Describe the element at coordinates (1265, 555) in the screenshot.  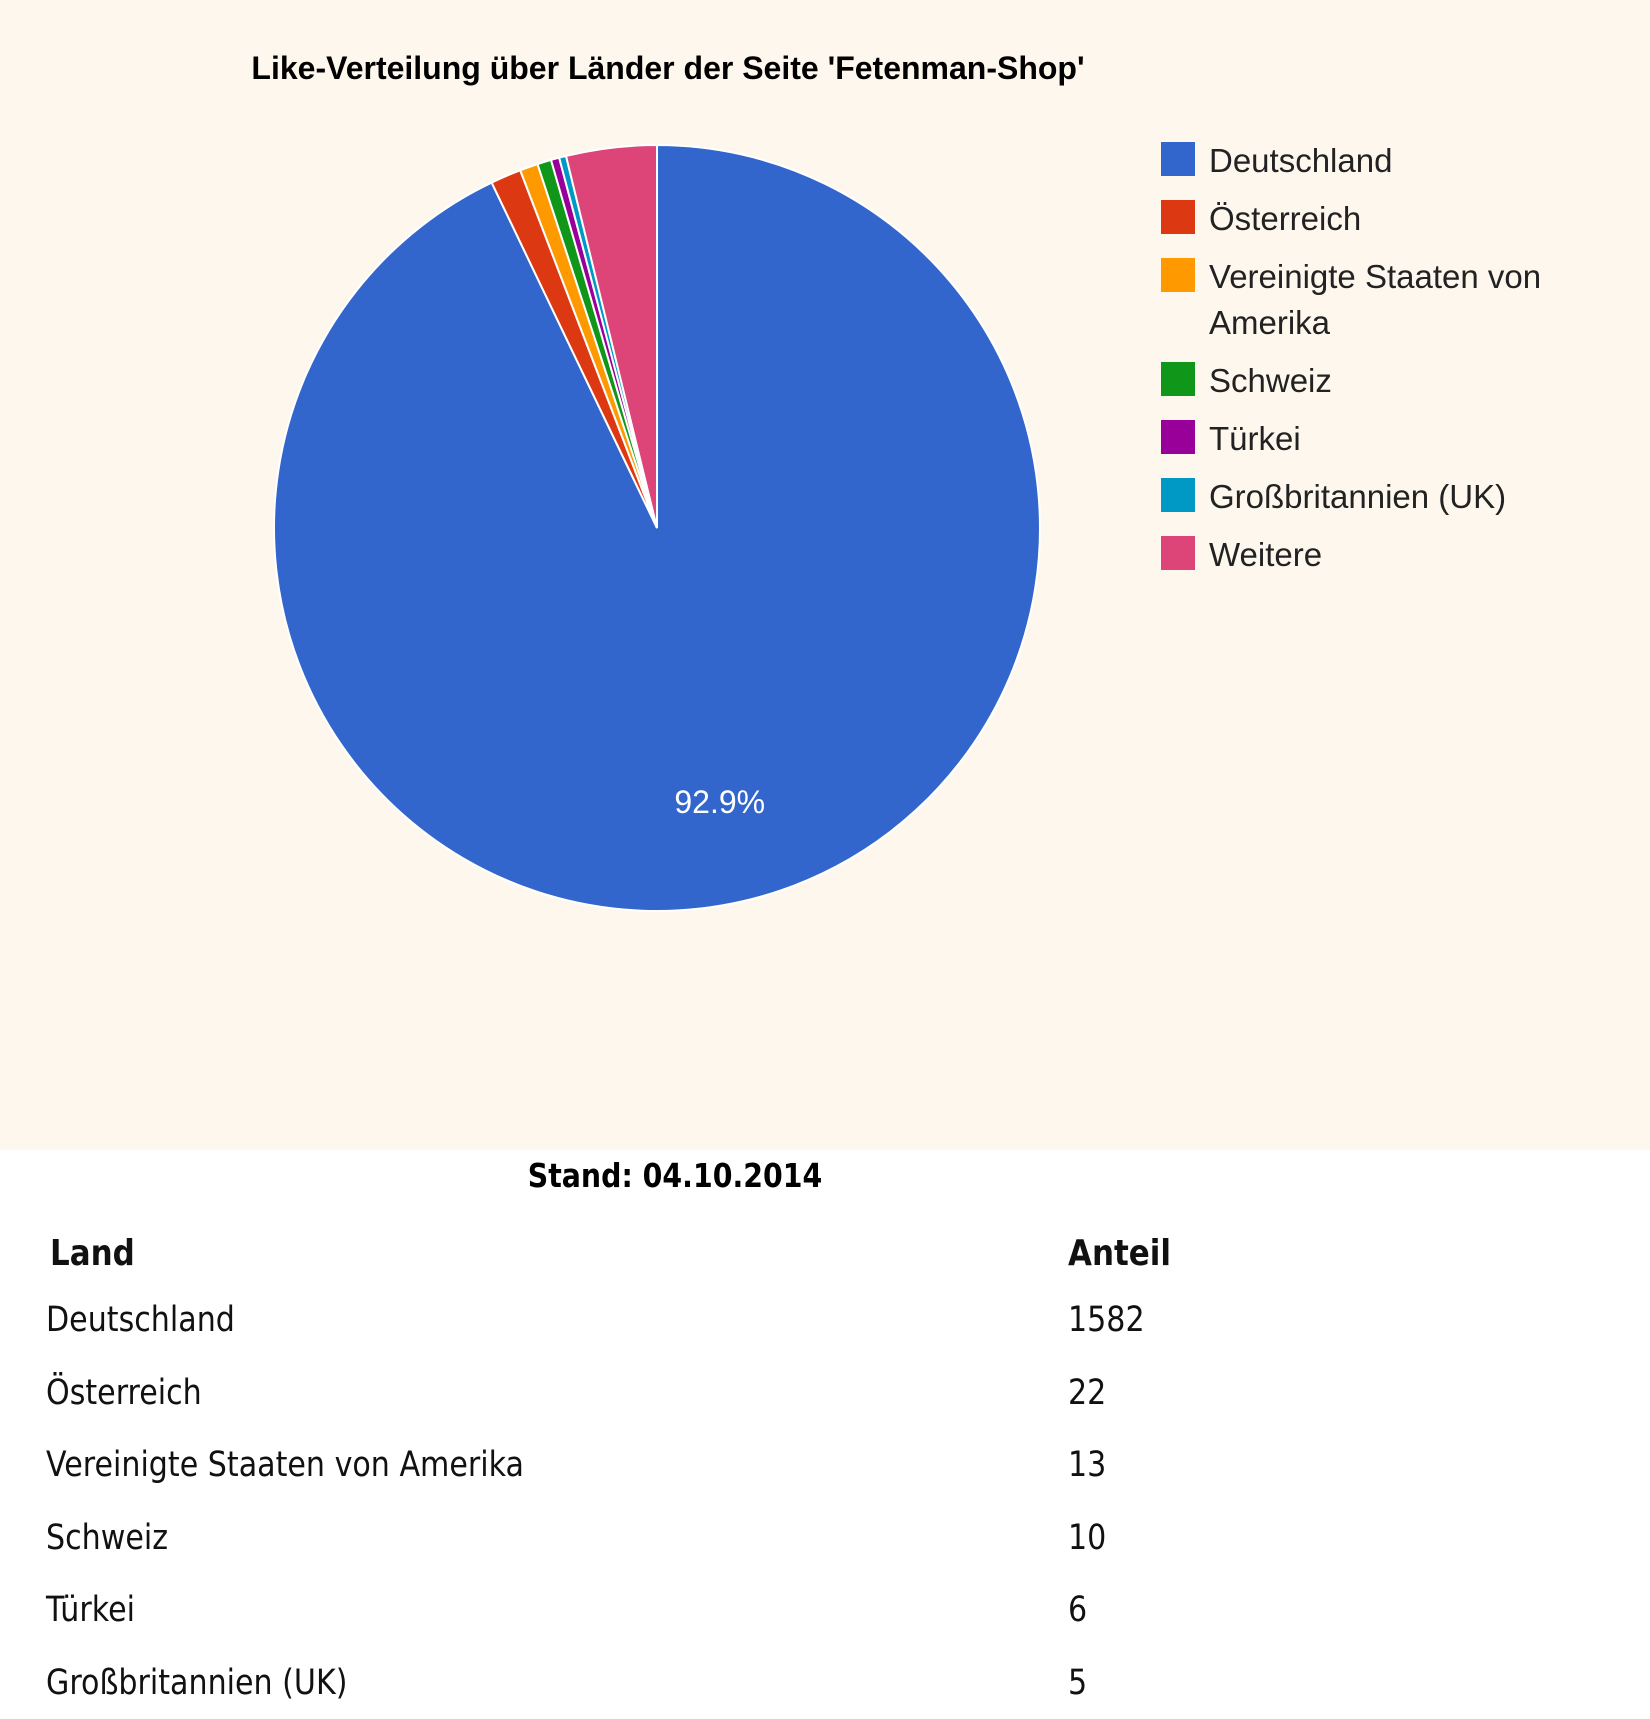
I see `legend-label: Weitere` at that location.